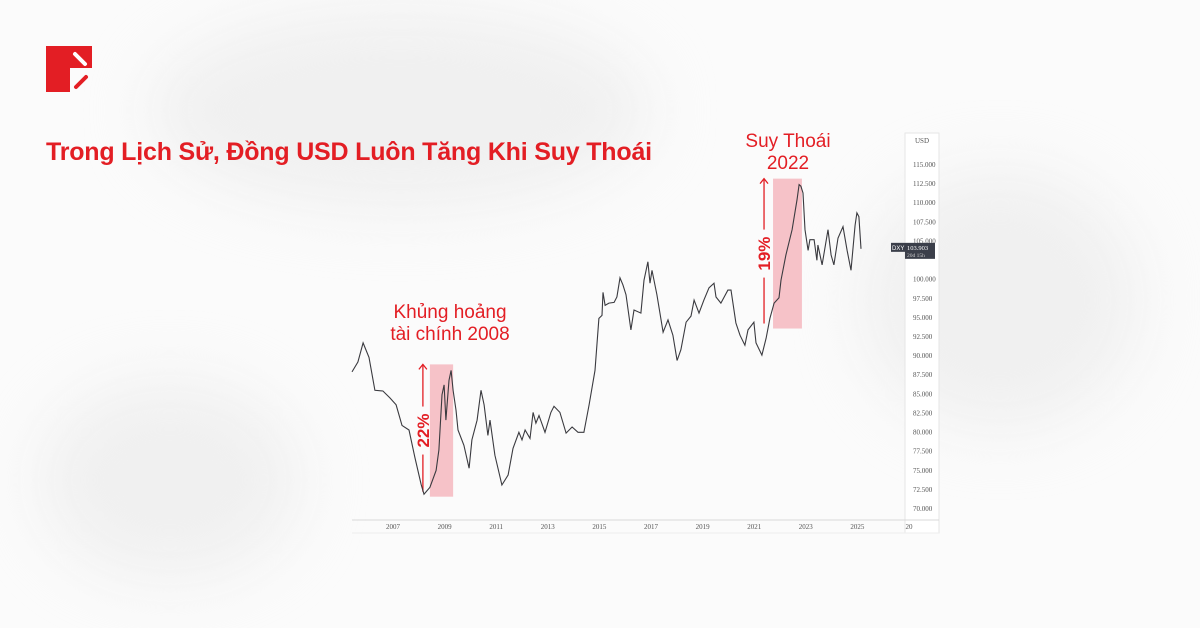  Describe the element at coordinates (923, 471) in the screenshot. I see `y-tick-label: 75.000` at that location.